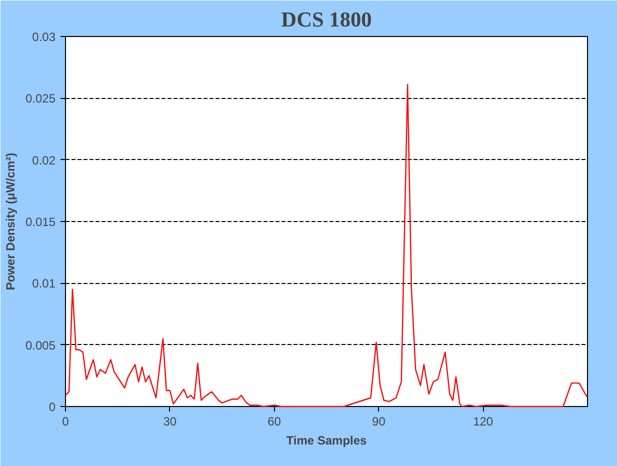 This screenshot has height=466, width=617. What do you see at coordinates (40, 222) in the screenshot?
I see `y-tick-label: 0.015` at bounding box center [40, 222].